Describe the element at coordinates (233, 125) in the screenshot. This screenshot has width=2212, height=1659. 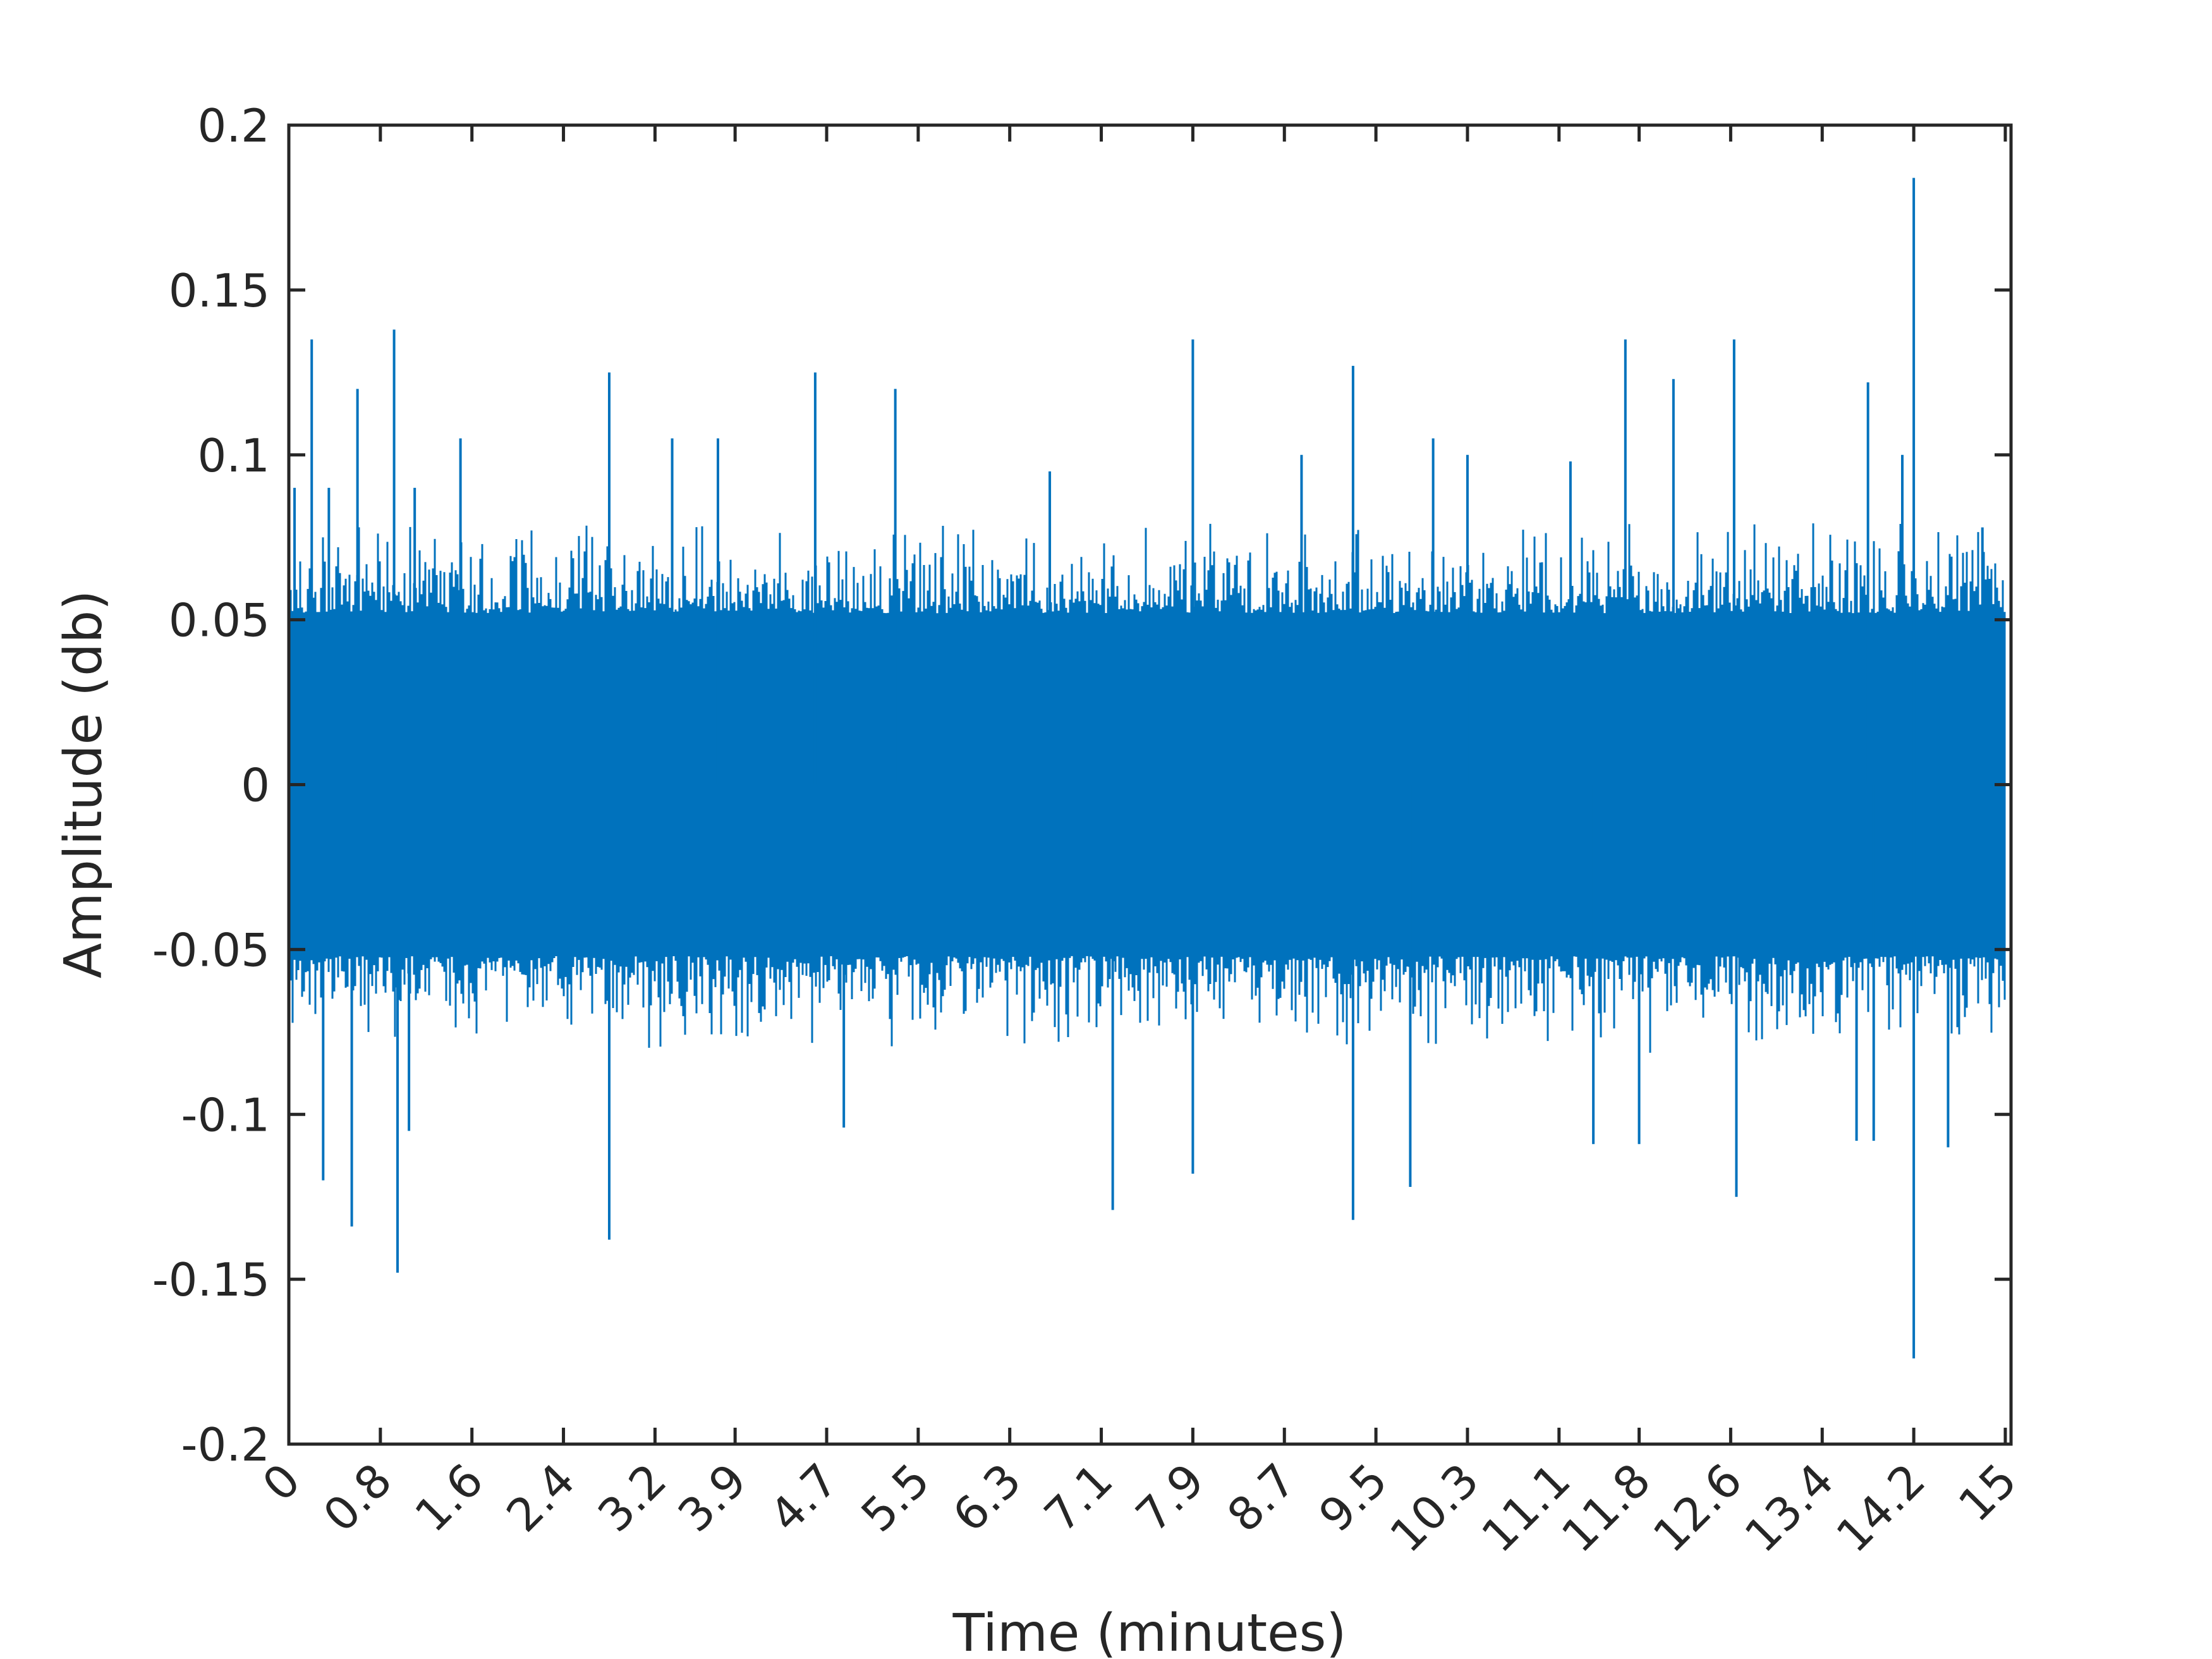
I see `y-tick-label: 0.2` at that location.